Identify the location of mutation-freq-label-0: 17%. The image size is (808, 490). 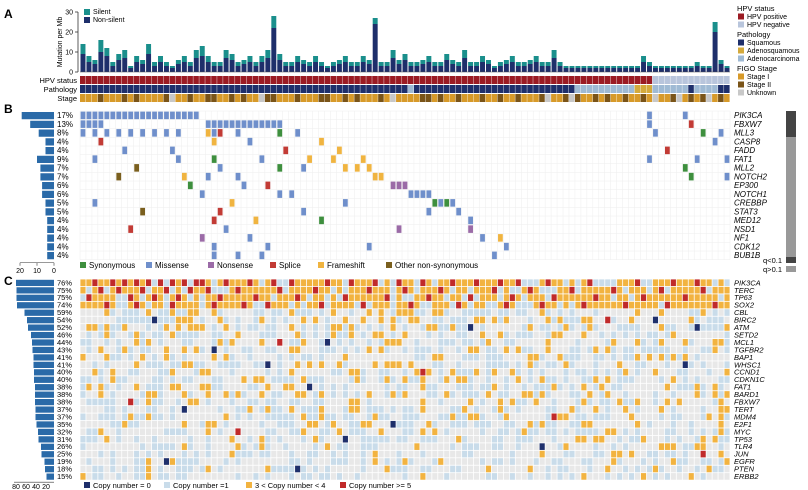
(65, 115).